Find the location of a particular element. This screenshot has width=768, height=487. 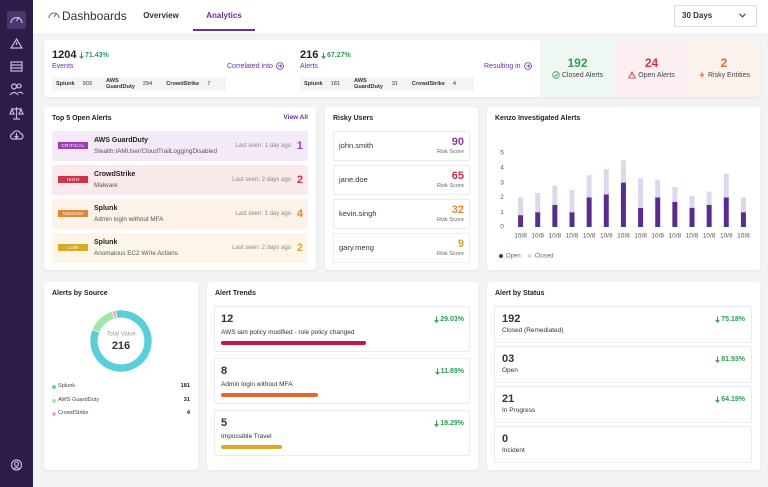

nav-users-icon is located at coordinates (16, 89).